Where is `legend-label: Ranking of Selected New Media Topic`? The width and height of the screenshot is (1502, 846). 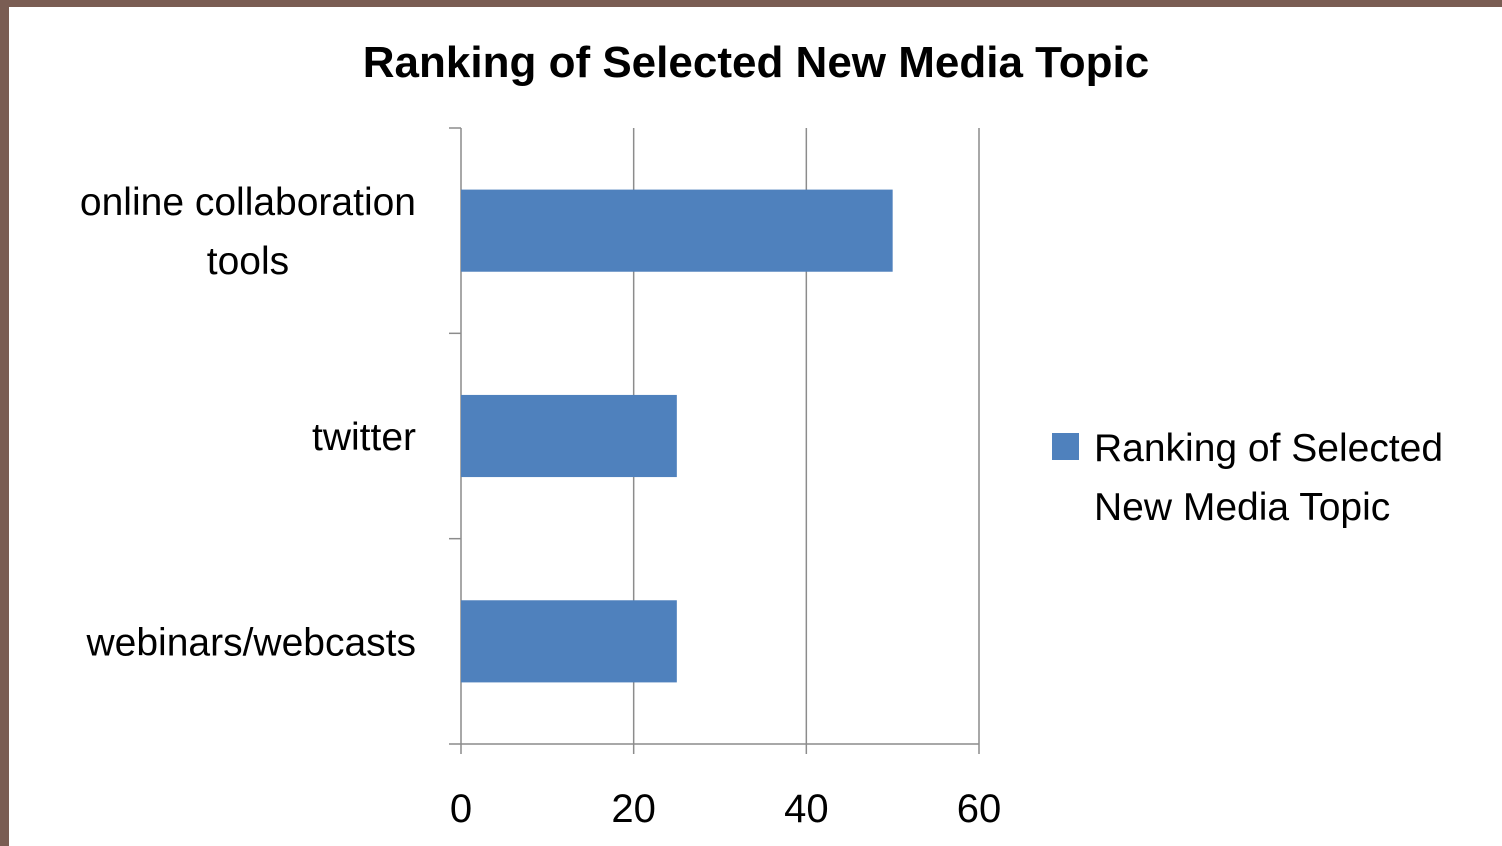
legend-label: Ranking of Selected New Media Topic is located at coordinates (1268, 478).